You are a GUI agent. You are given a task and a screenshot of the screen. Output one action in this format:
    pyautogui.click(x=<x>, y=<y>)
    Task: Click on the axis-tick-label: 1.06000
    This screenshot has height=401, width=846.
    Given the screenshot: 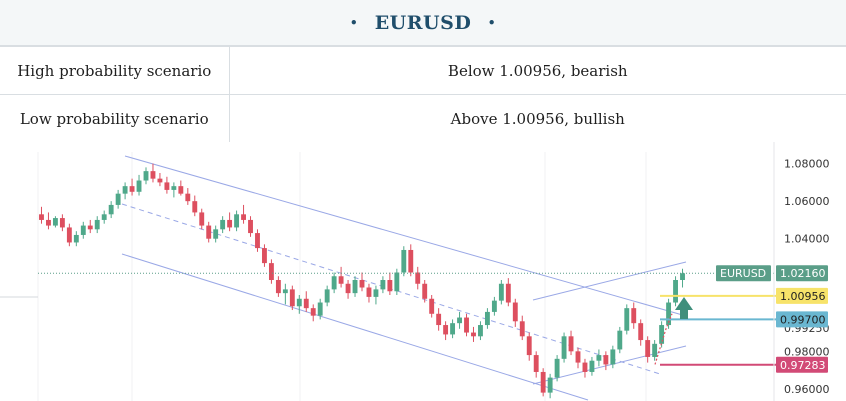 What is the action you would take?
    pyautogui.click(x=807, y=201)
    